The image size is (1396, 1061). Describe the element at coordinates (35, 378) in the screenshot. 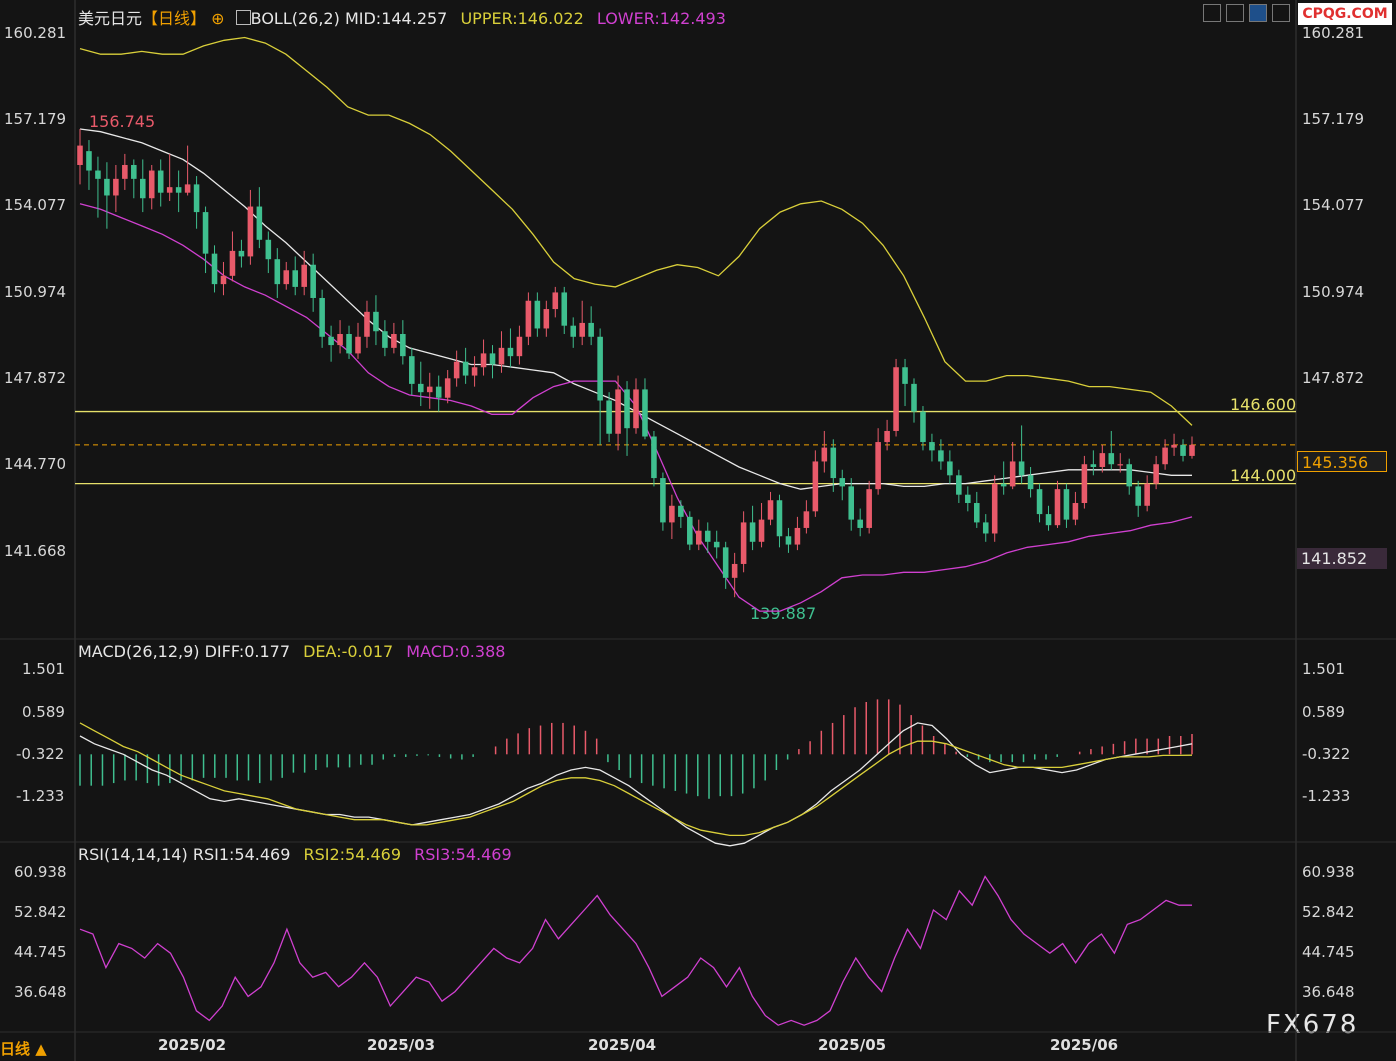

I see `price-tick-left: 147.872` at that location.